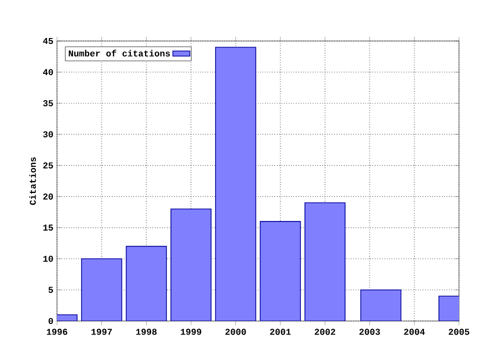 Image resolution: width=480 pixels, height=350 pixels. I want to click on y-tick-label: 20, so click(48, 197).